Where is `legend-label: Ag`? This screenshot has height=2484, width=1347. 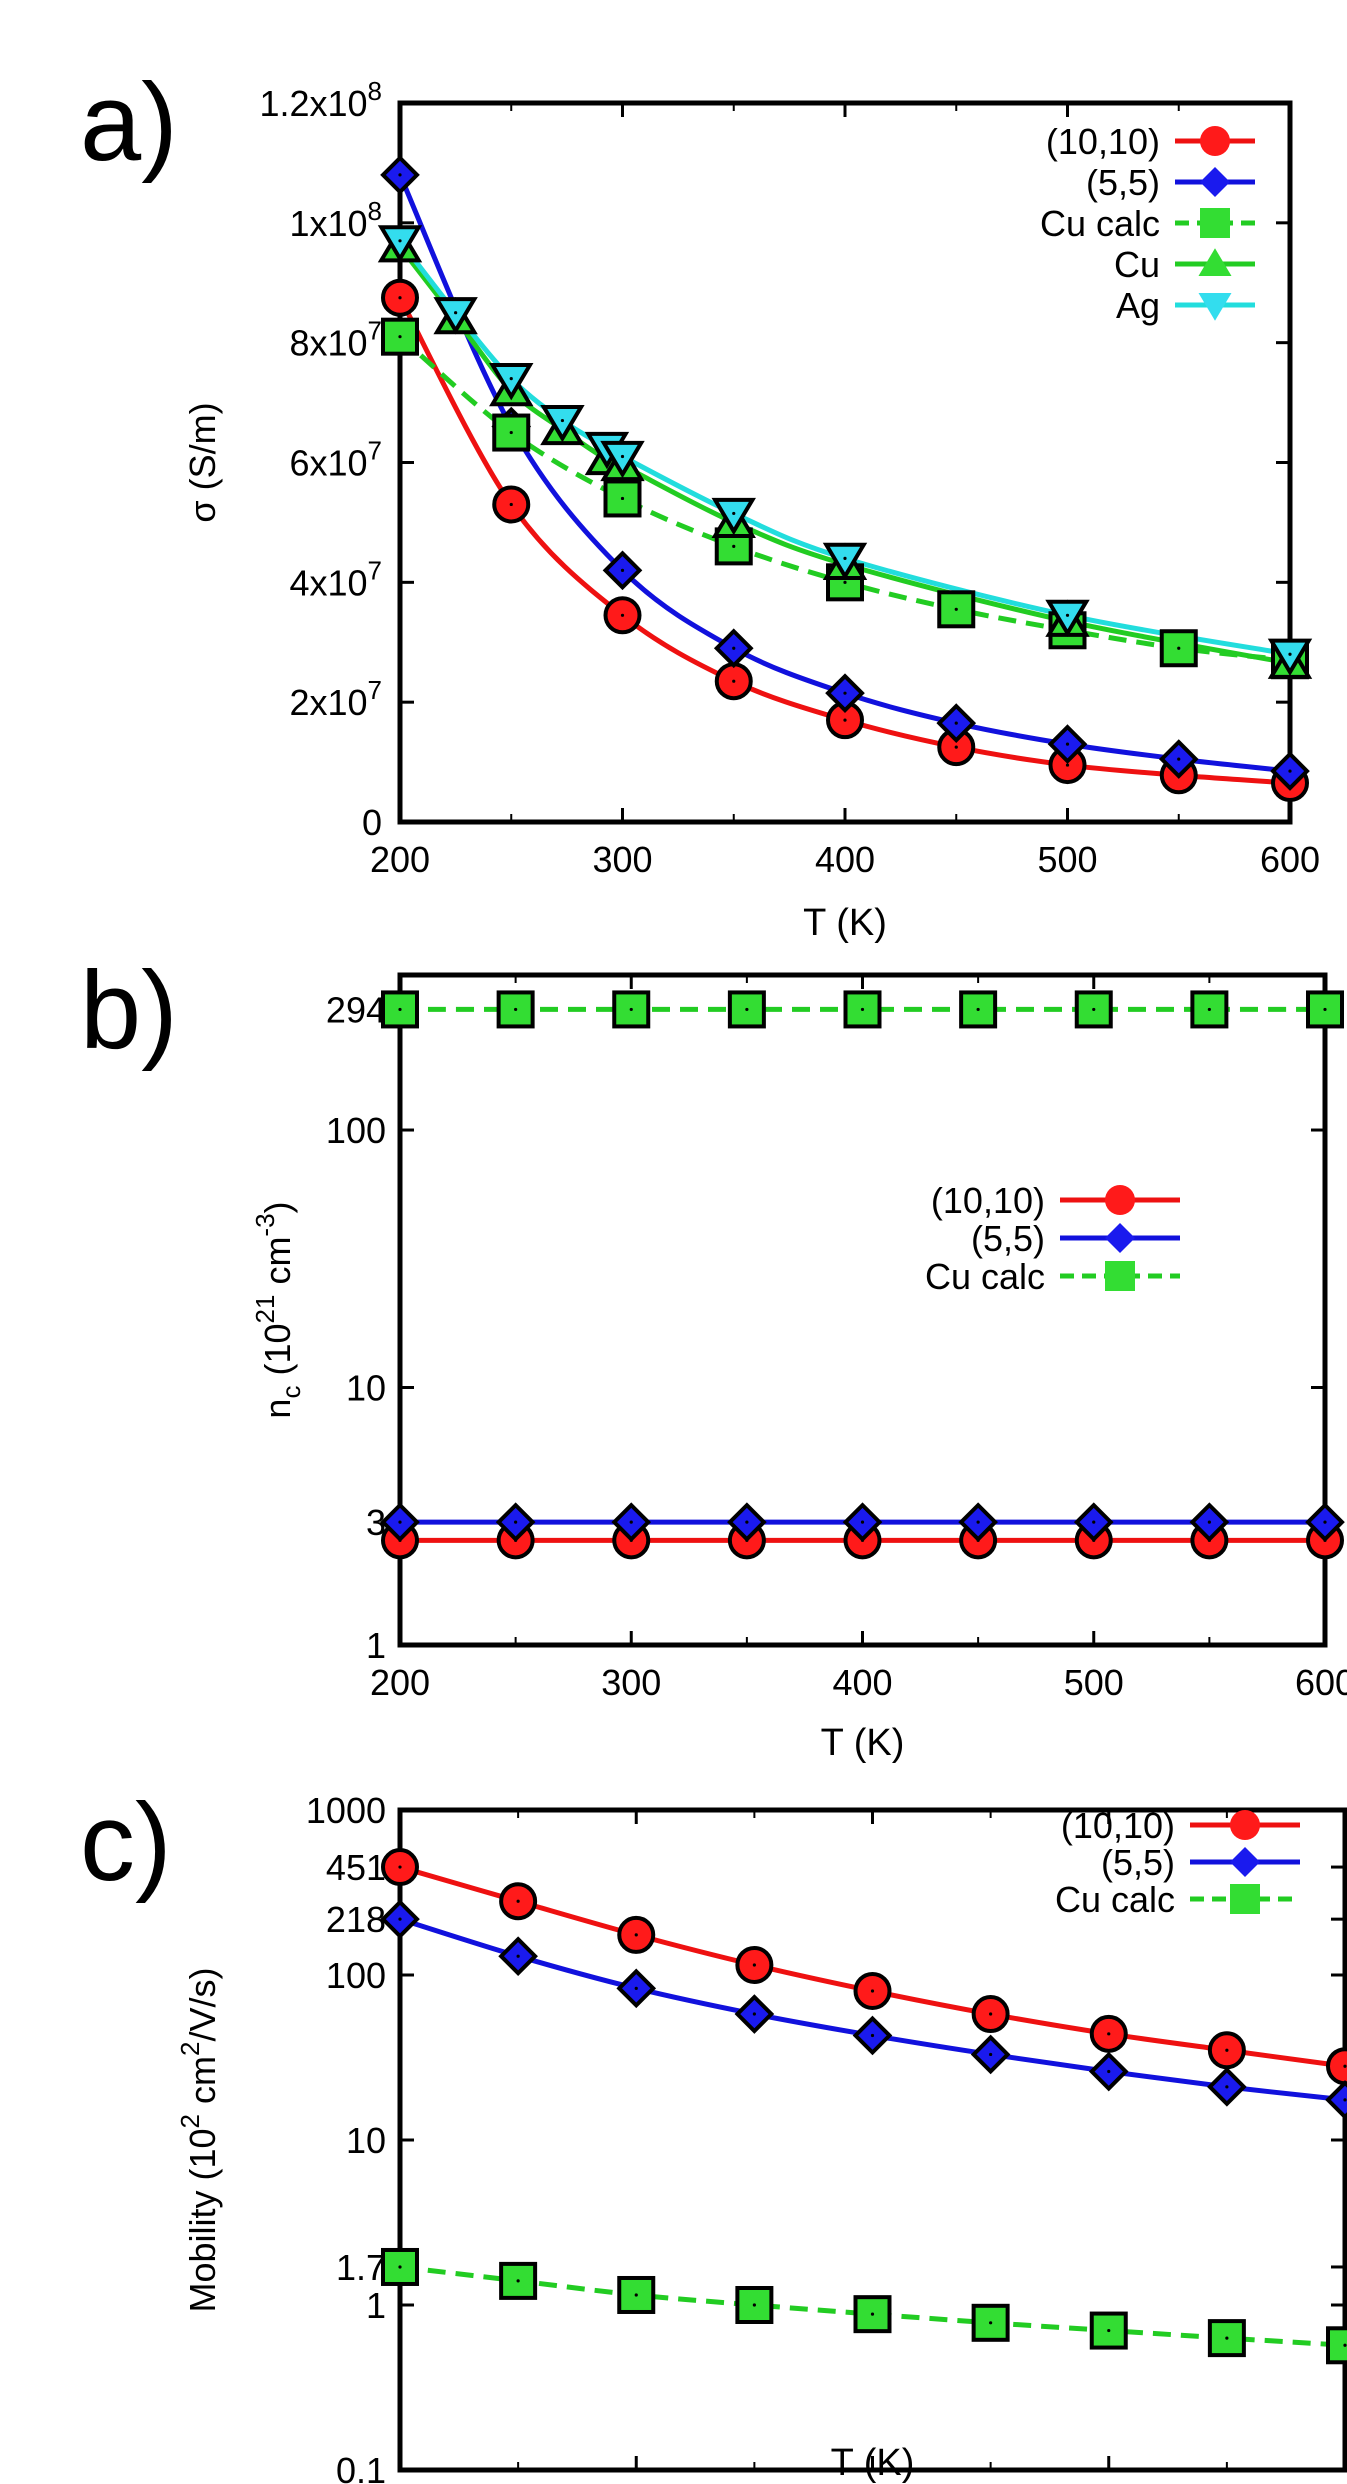 legend-label: Ag is located at coordinates (1138, 305).